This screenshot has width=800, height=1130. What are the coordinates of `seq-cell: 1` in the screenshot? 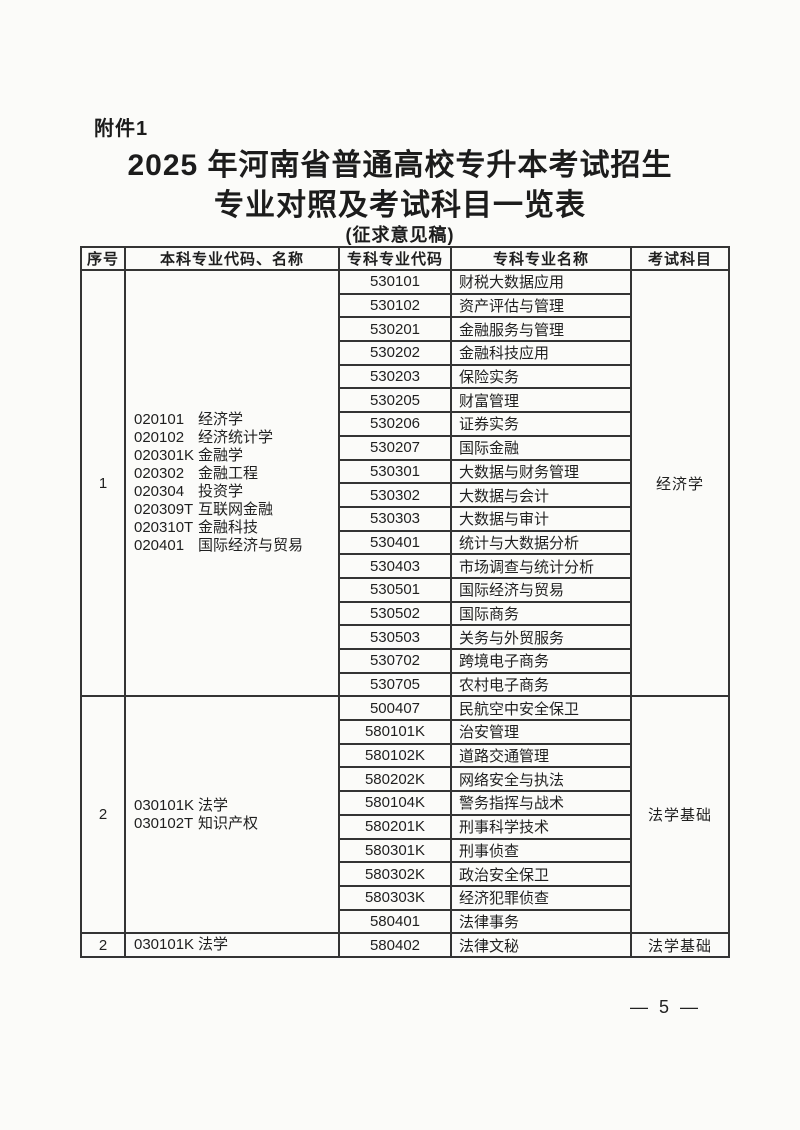 It's located at (103, 483).